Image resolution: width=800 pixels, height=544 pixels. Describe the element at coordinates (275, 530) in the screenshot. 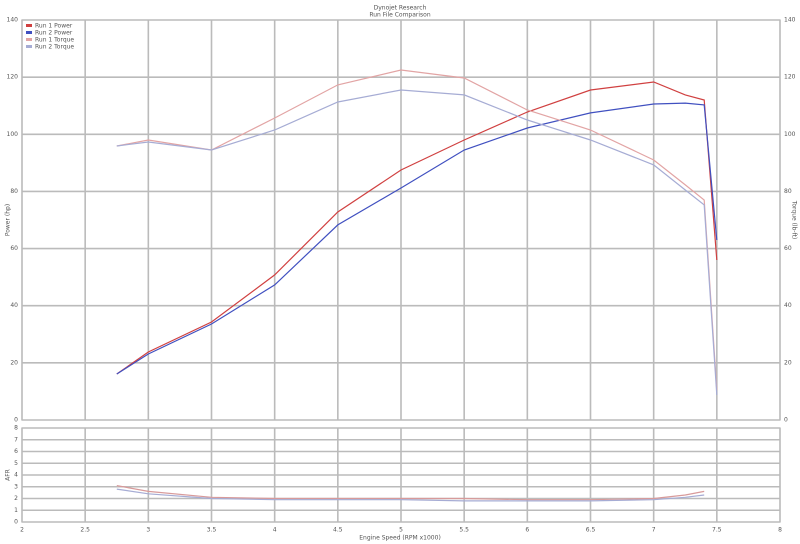

I see `x-tick-label: 4` at that location.